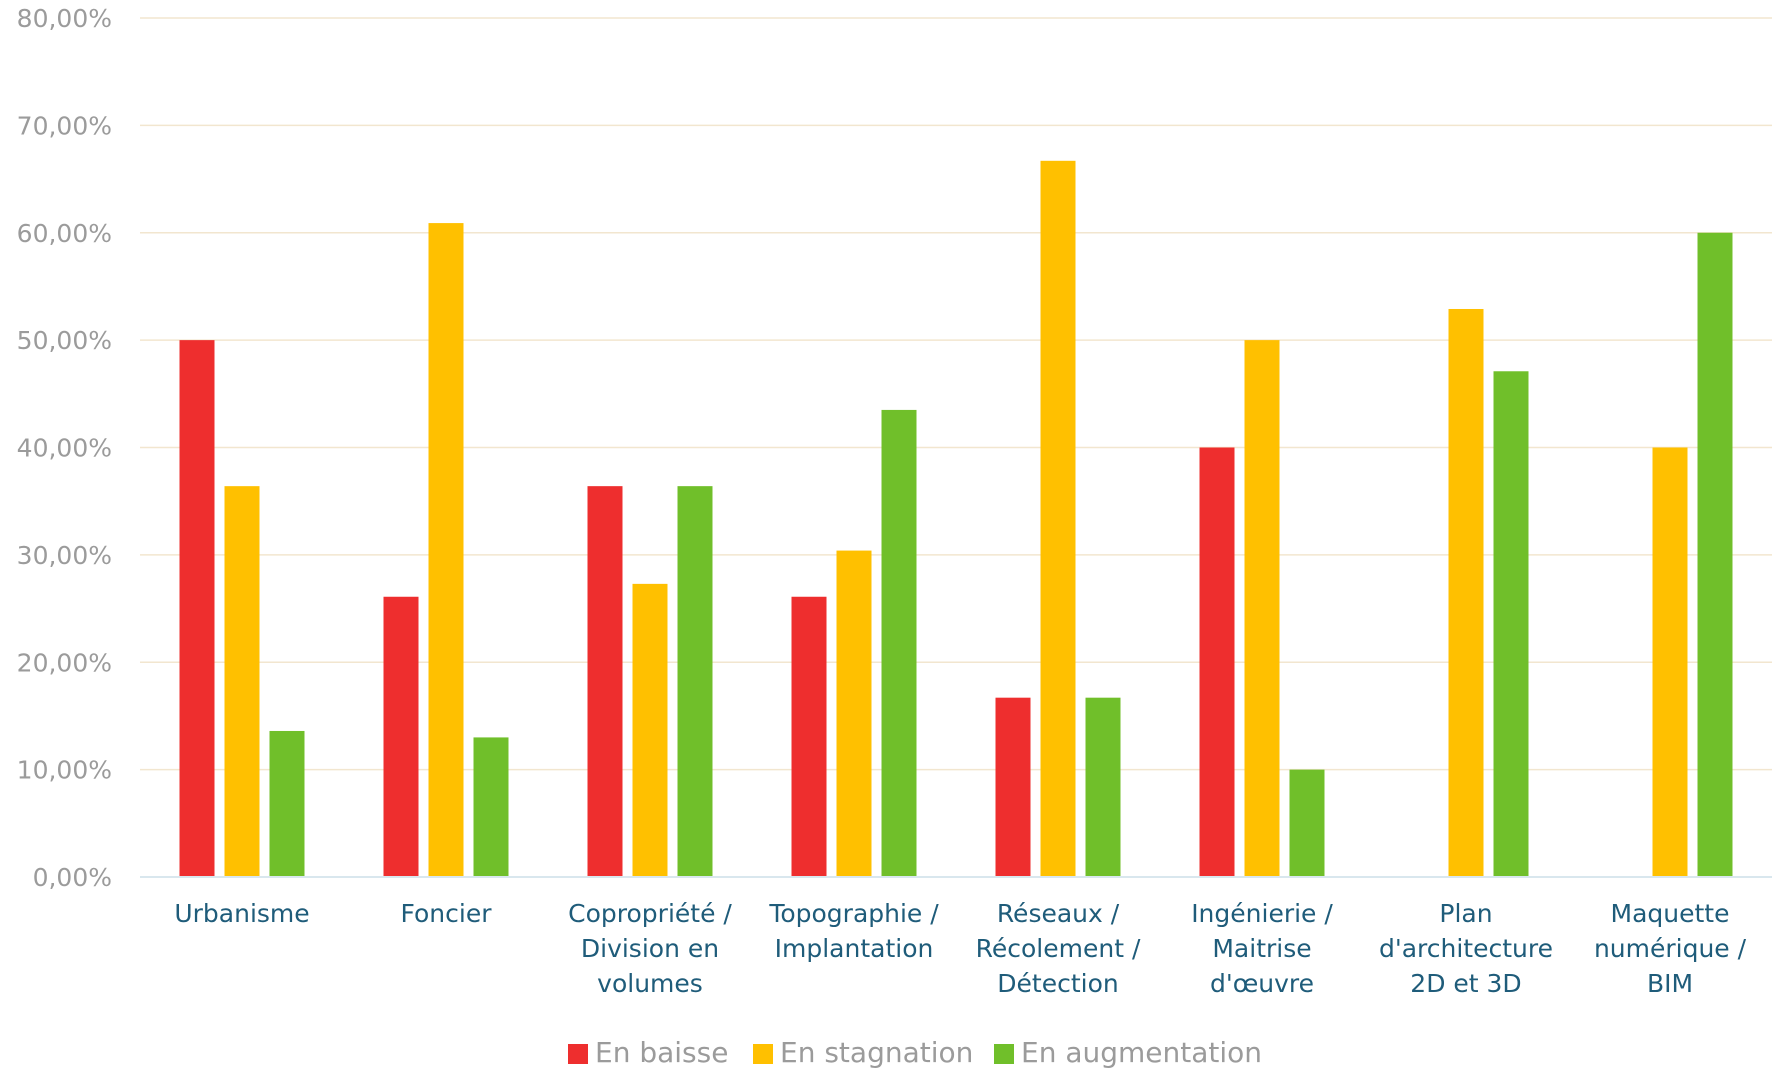 The width and height of the screenshot is (1782, 1077). I want to click on legend-label: En baisse, so click(661, 1052).